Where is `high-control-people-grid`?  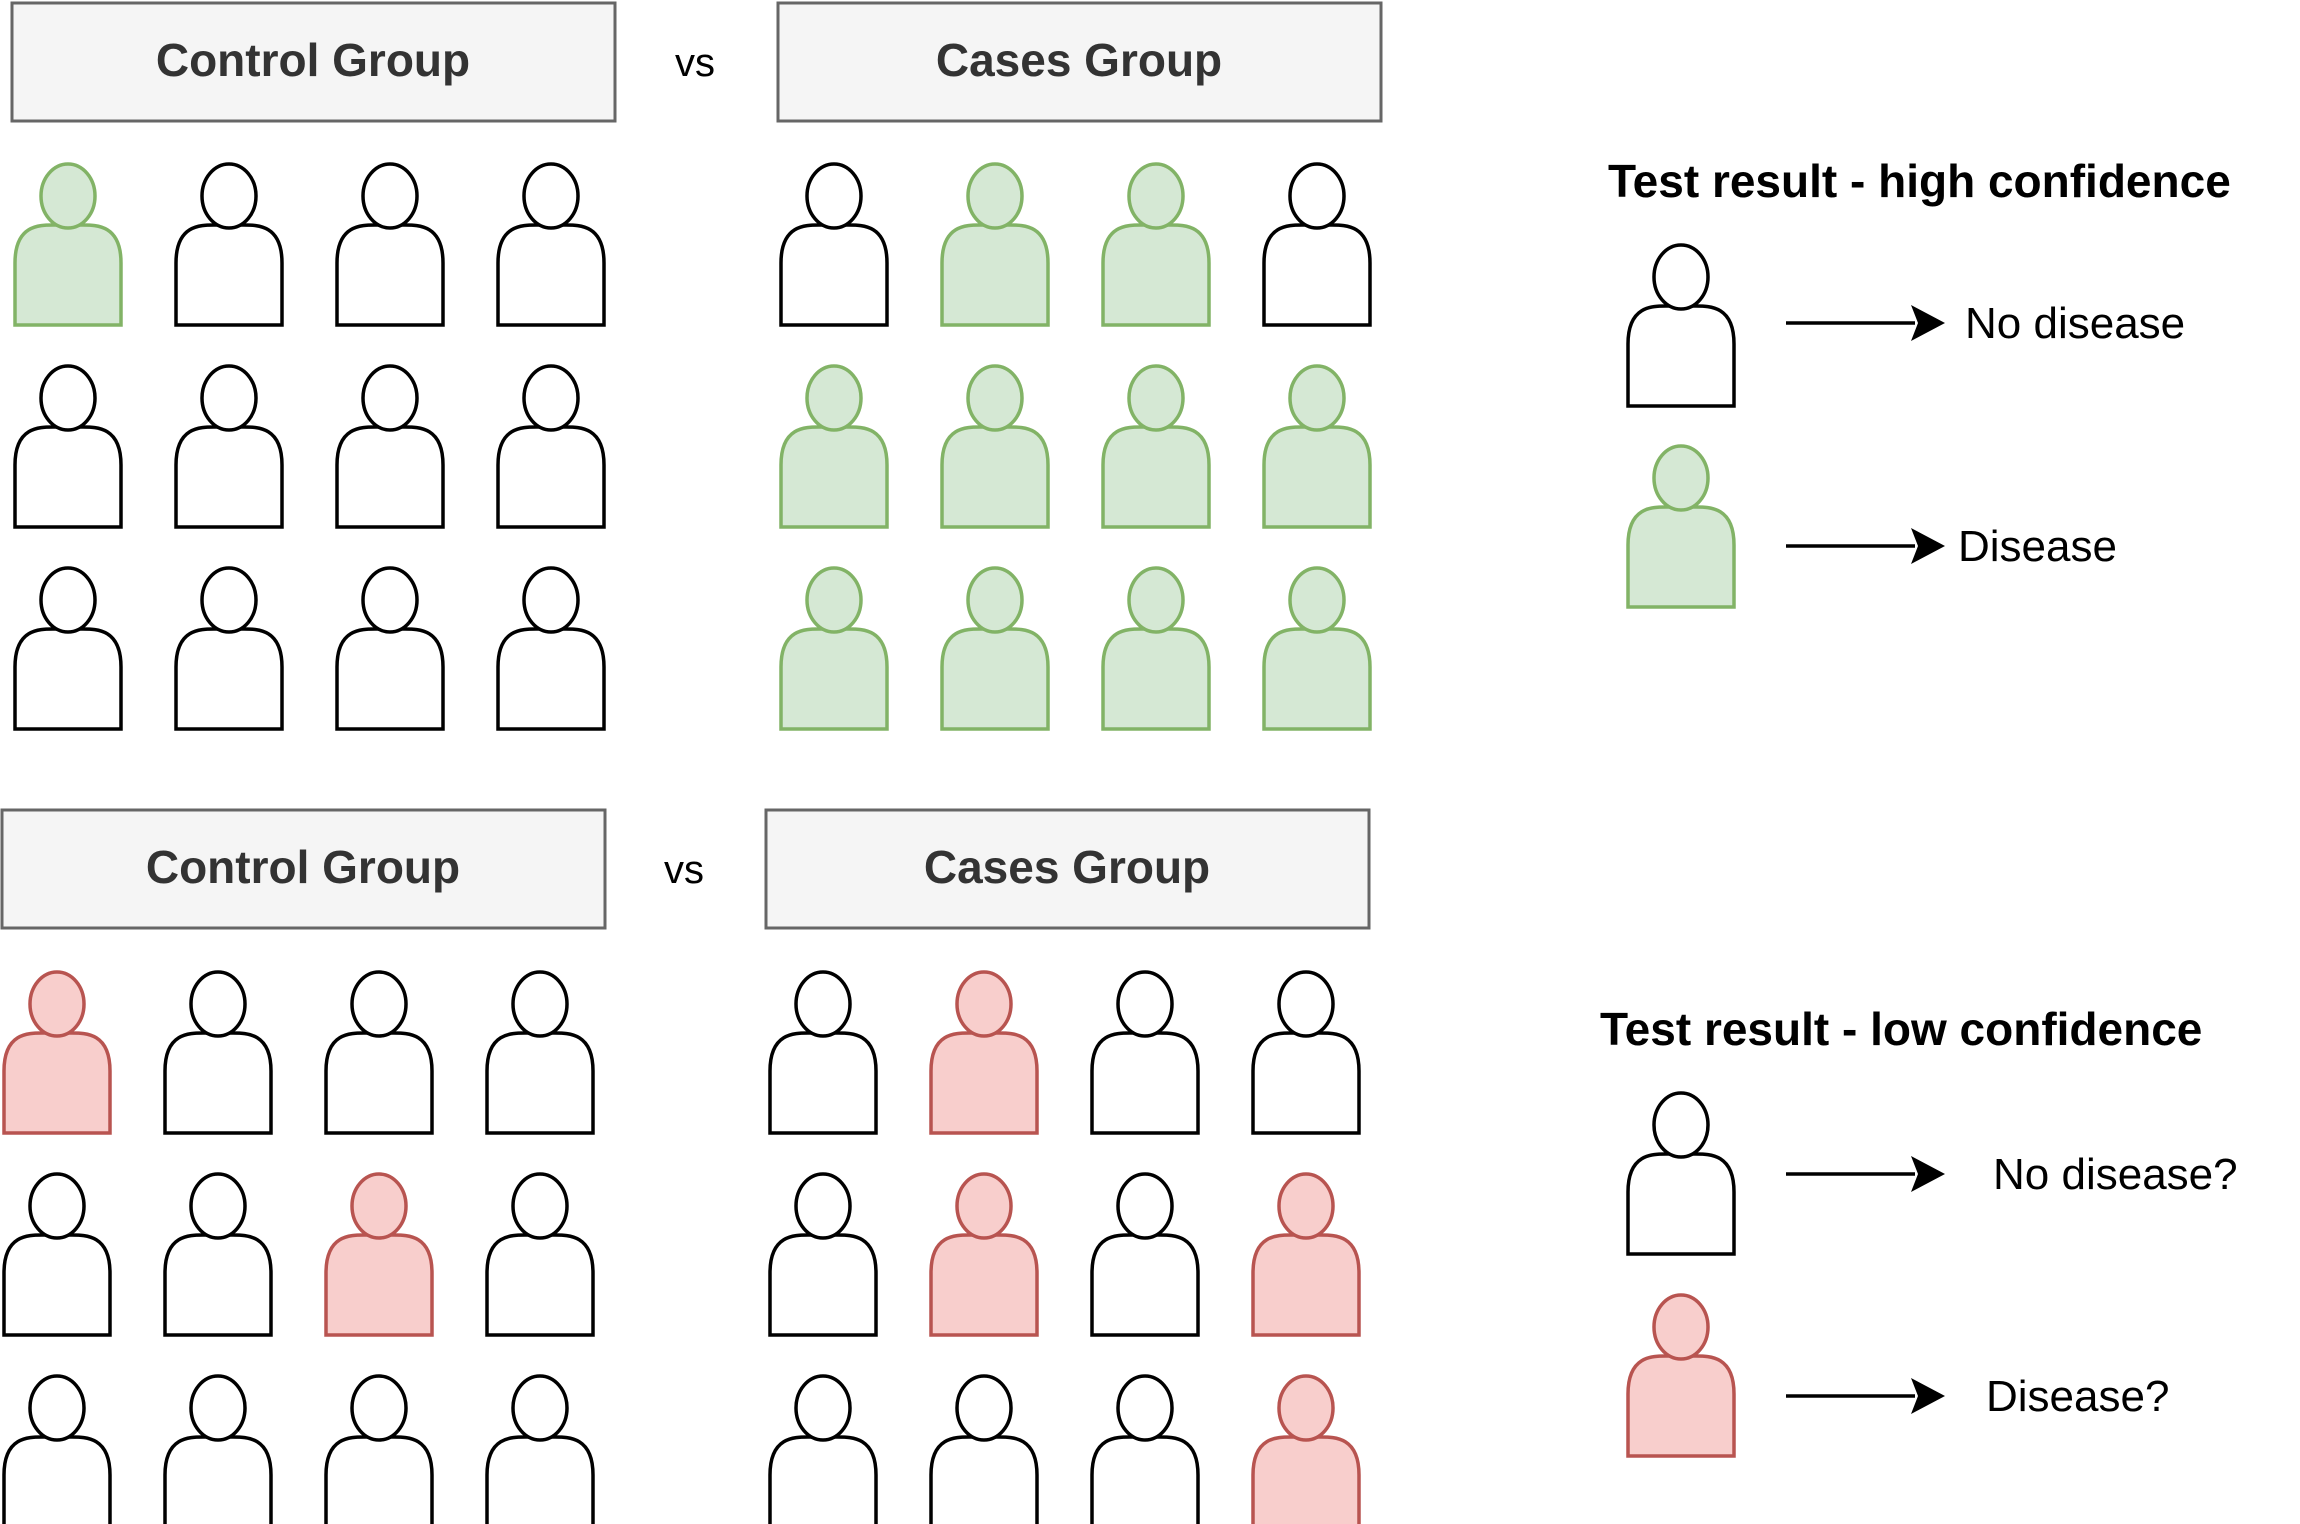 high-control-people-grid is located at coordinates (309, 446).